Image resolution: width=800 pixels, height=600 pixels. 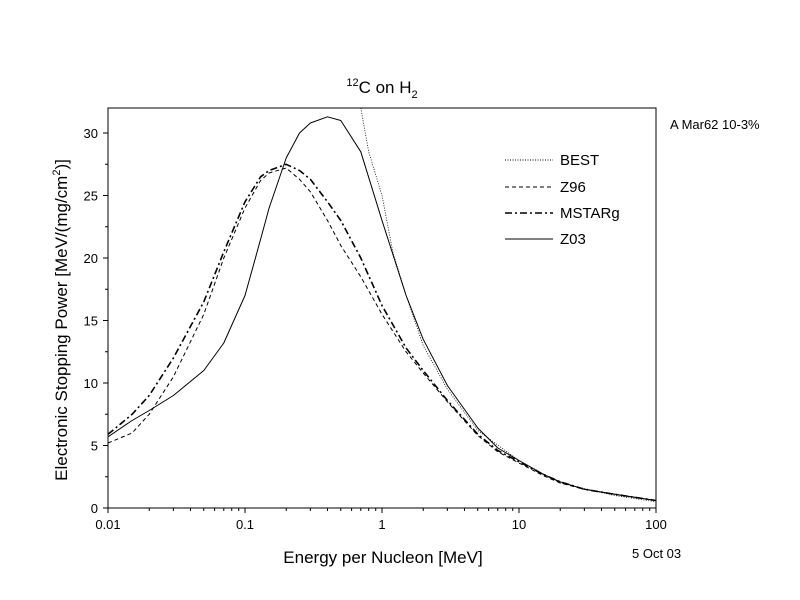 I want to click on y-tick-label: 30, so click(x=91, y=133).